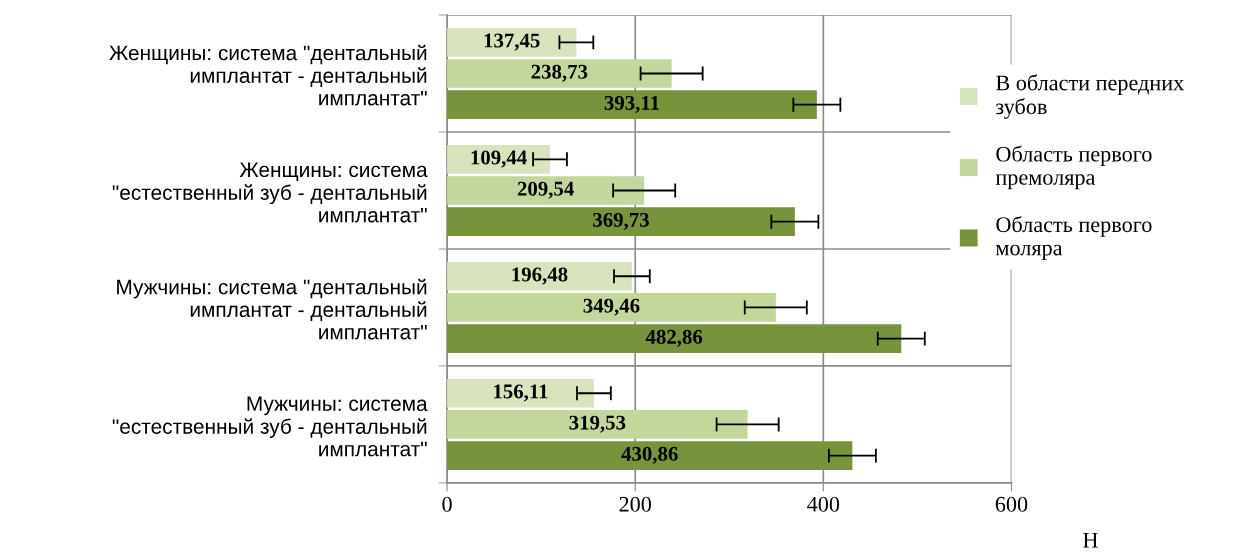 The image size is (1235, 557). Describe the element at coordinates (635, 504) in the screenshot. I see `x-tick-label: 200` at that location.